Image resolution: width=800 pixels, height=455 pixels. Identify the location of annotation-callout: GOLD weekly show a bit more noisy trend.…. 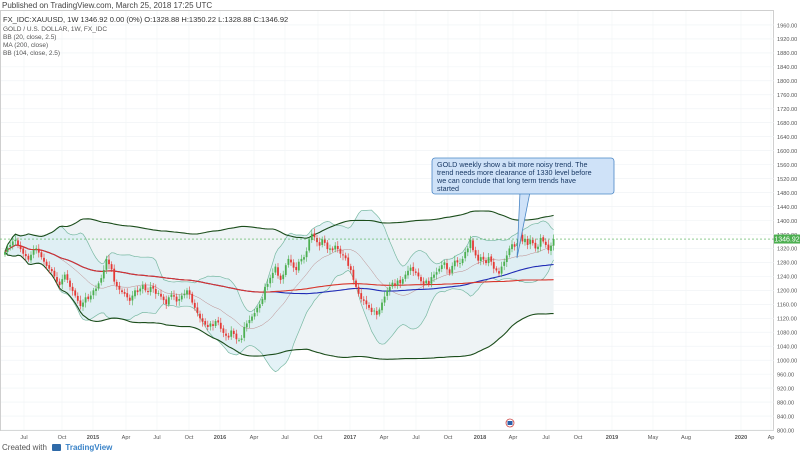
(523, 208).